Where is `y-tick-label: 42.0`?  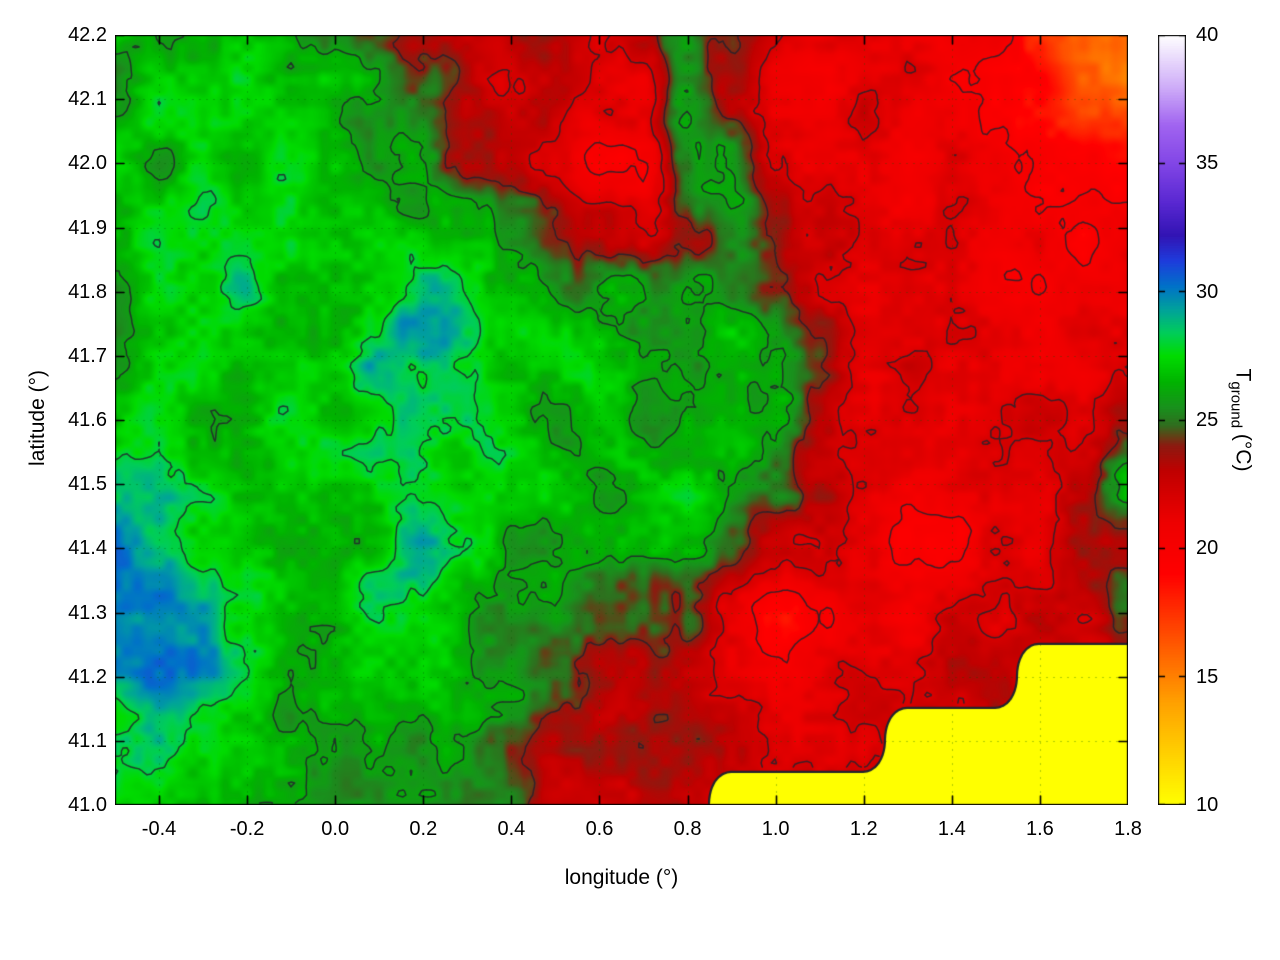
y-tick-label: 42.0 is located at coordinates (87, 163).